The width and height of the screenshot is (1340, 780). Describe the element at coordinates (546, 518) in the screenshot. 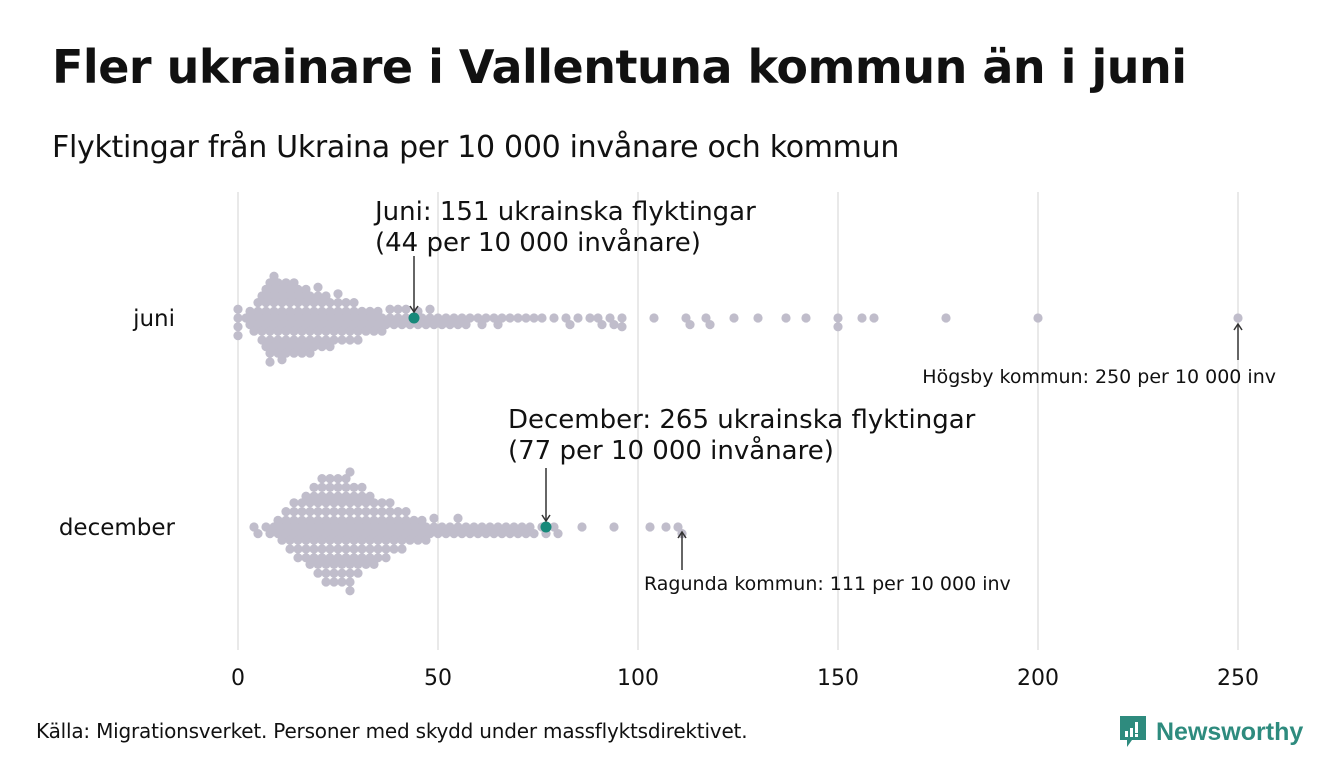

I see `december-highlight-arrow-head` at that location.